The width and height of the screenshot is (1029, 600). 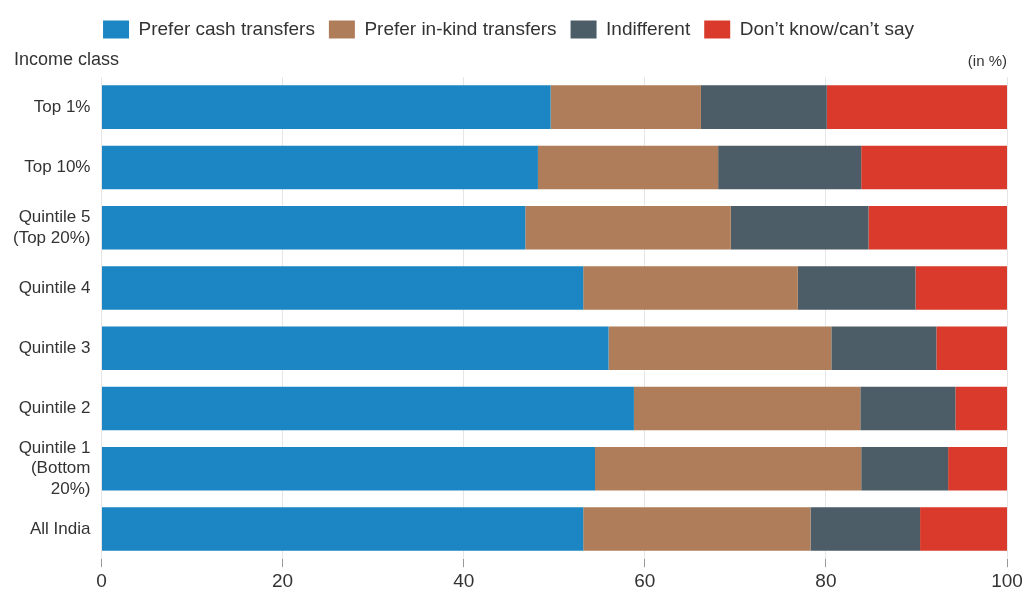 What do you see at coordinates (57, 167) in the screenshot?
I see `y-tick-label: Top 10%` at bounding box center [57, 167].